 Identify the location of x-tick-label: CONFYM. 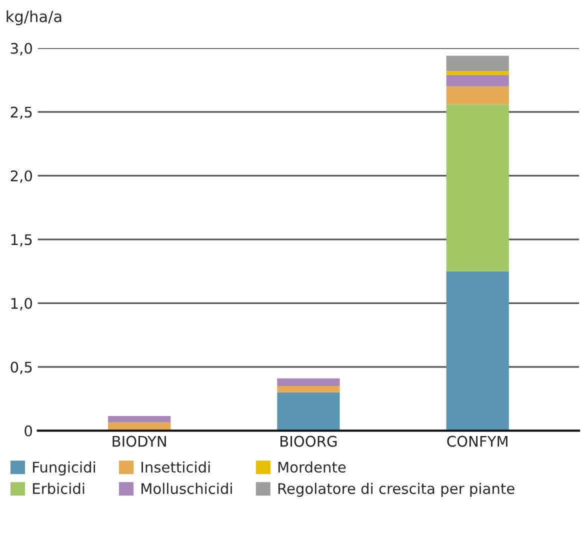
(477, 441).